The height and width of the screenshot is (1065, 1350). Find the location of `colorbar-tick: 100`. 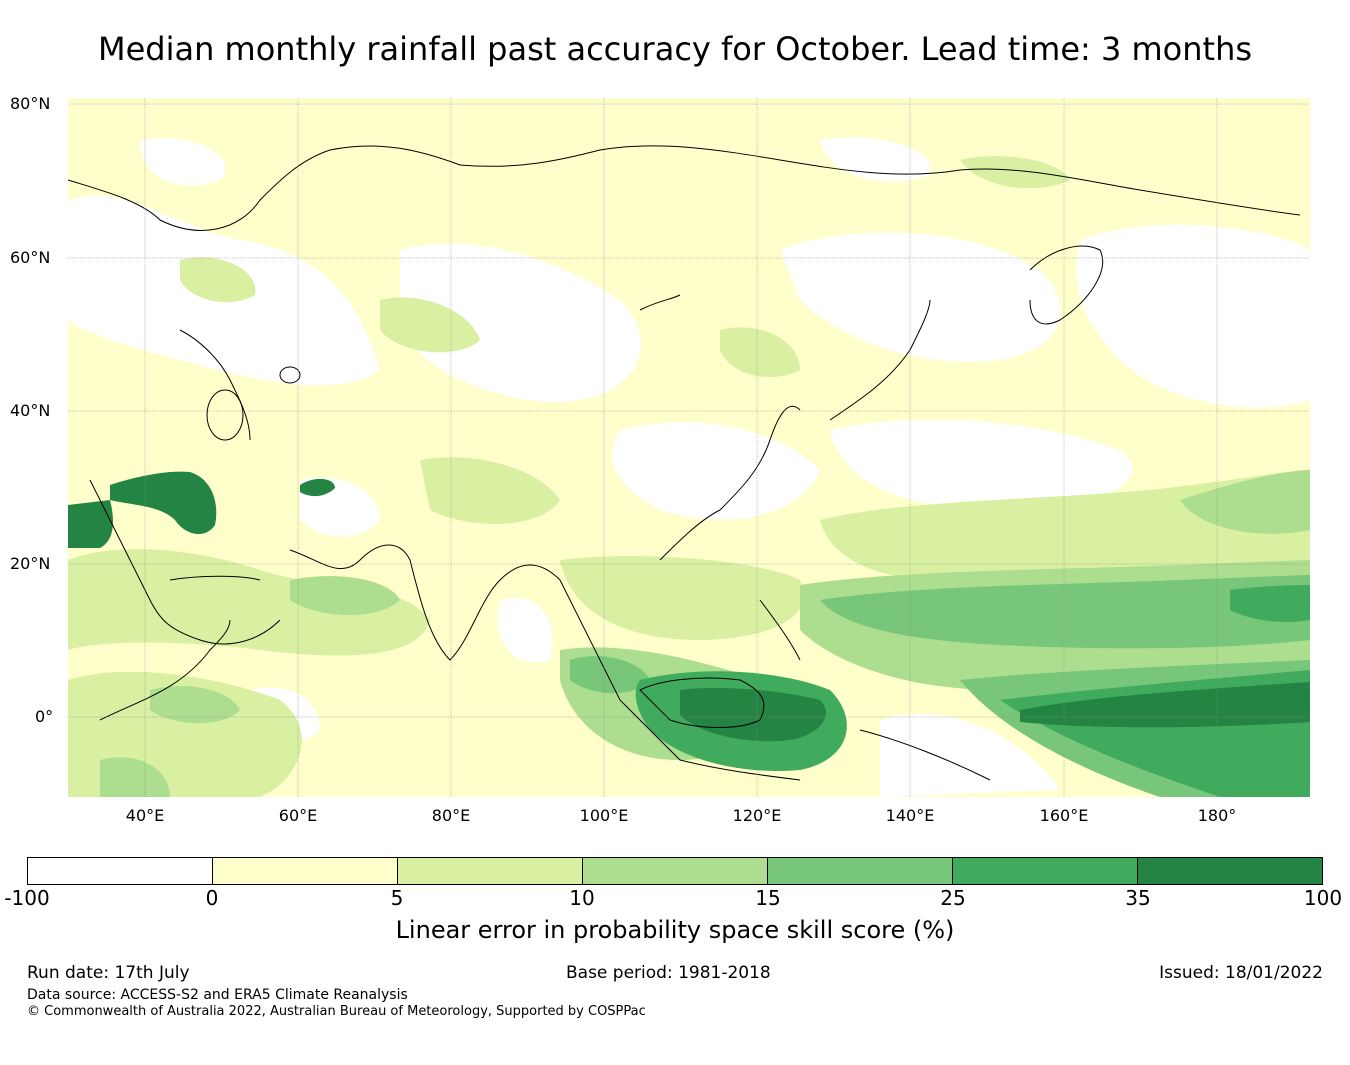

colorbar-tick: 100 is located at coordinates (1323, 898).